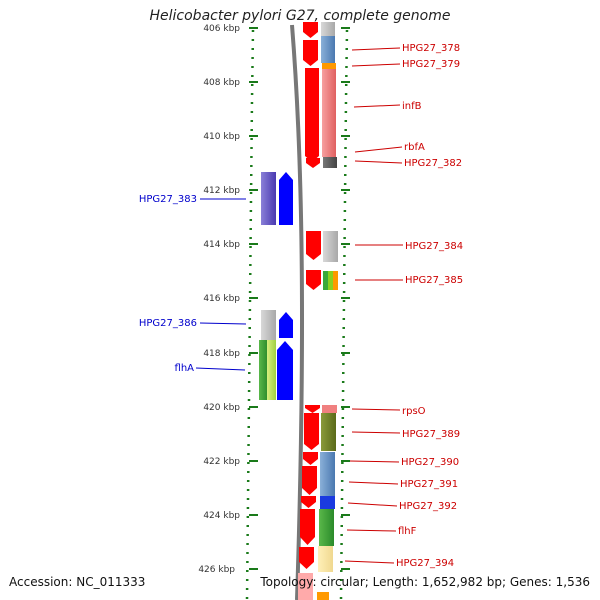 The width and height of the screenshot is (600, 600). Describe the element at coordinates (431, 64) in the screenshot. I see `gene-label: HPG27_379` at that location.